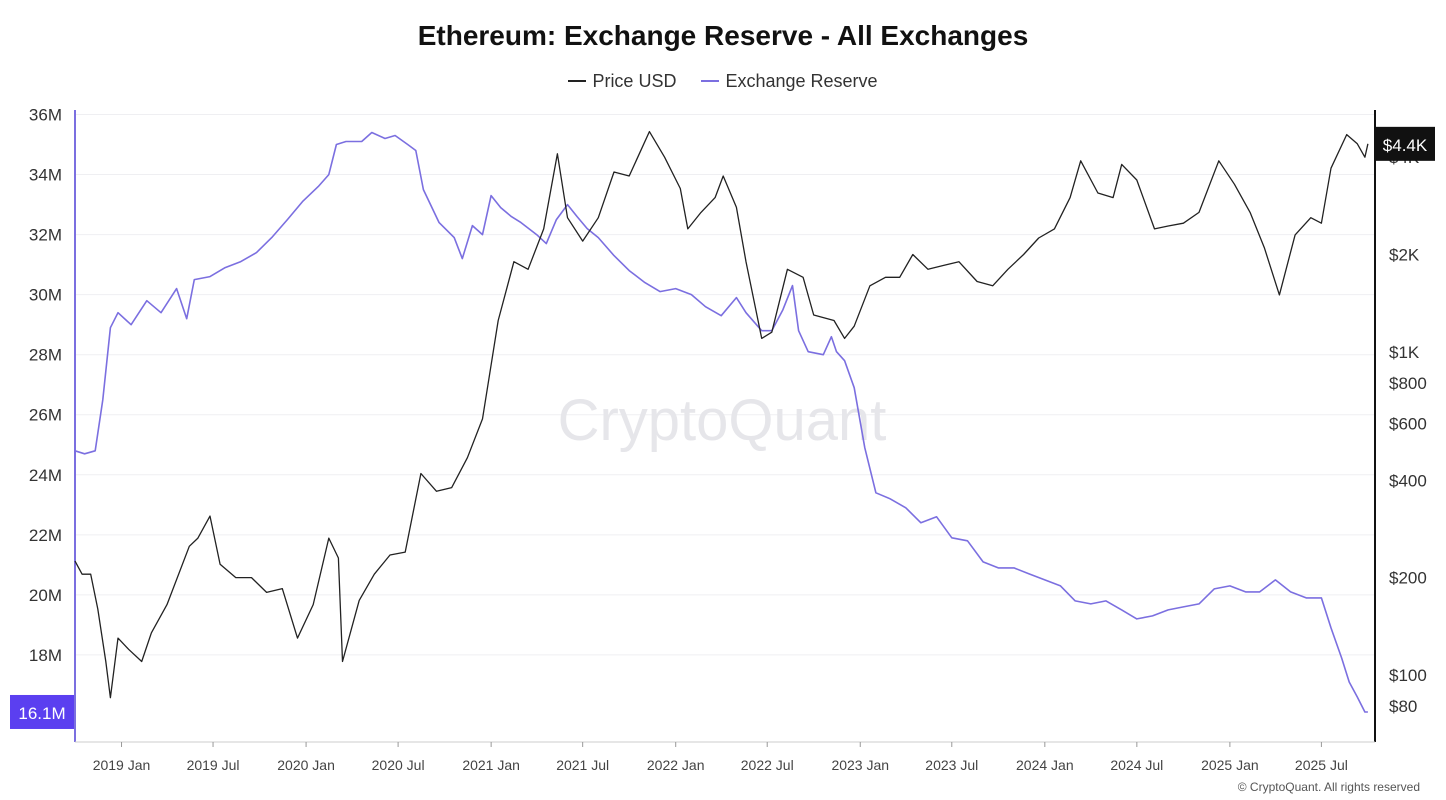 This screenshot has height=800, width=1446. What do you see at coordinates (45, 655) in the screenshot?
I see `left-tick-label: 18M` at bounding box center [45, 655].